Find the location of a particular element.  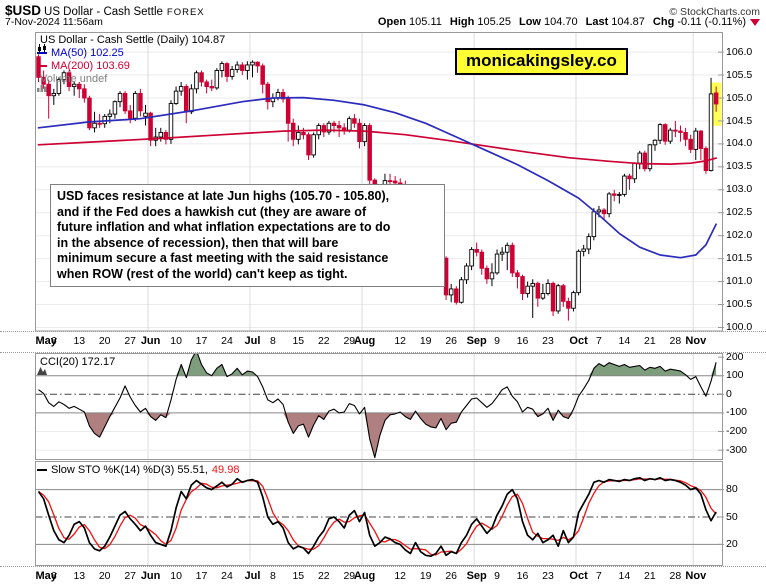

low-label: Low is located at coordinates (529, 22).